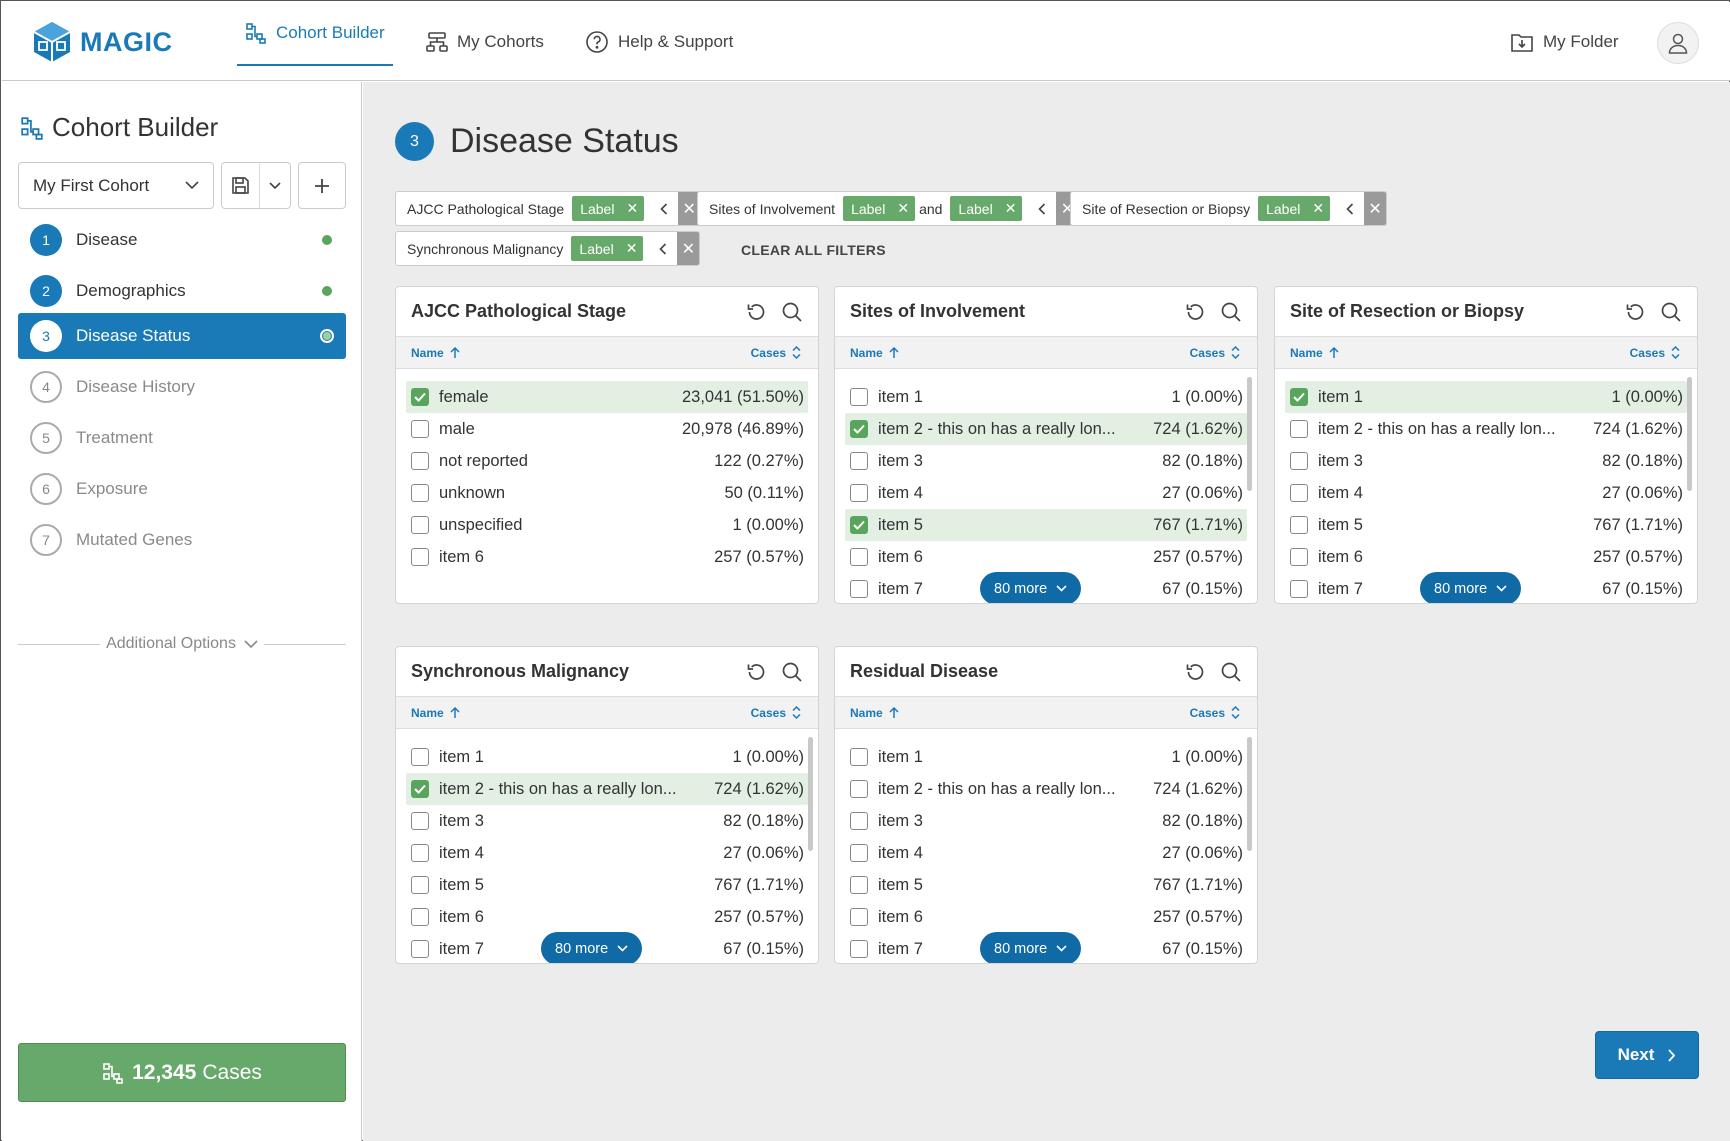 The height and width of the screenshot is (1141, 1730). I want to click on facet-row: not reported 122 (0.27%), so click(607, 461).